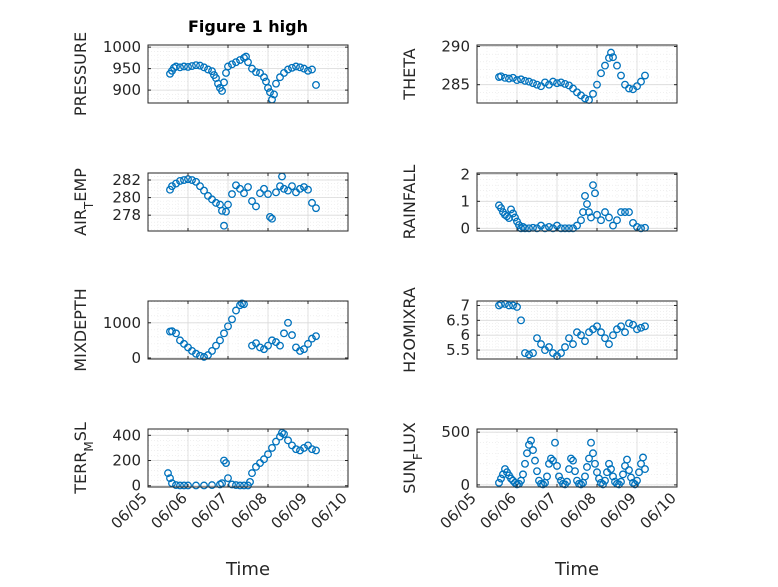  What do you see at coordinates (455, 47) in the screenshot?
I see `y-tick-label: 290` at bounding box center [455, 47].